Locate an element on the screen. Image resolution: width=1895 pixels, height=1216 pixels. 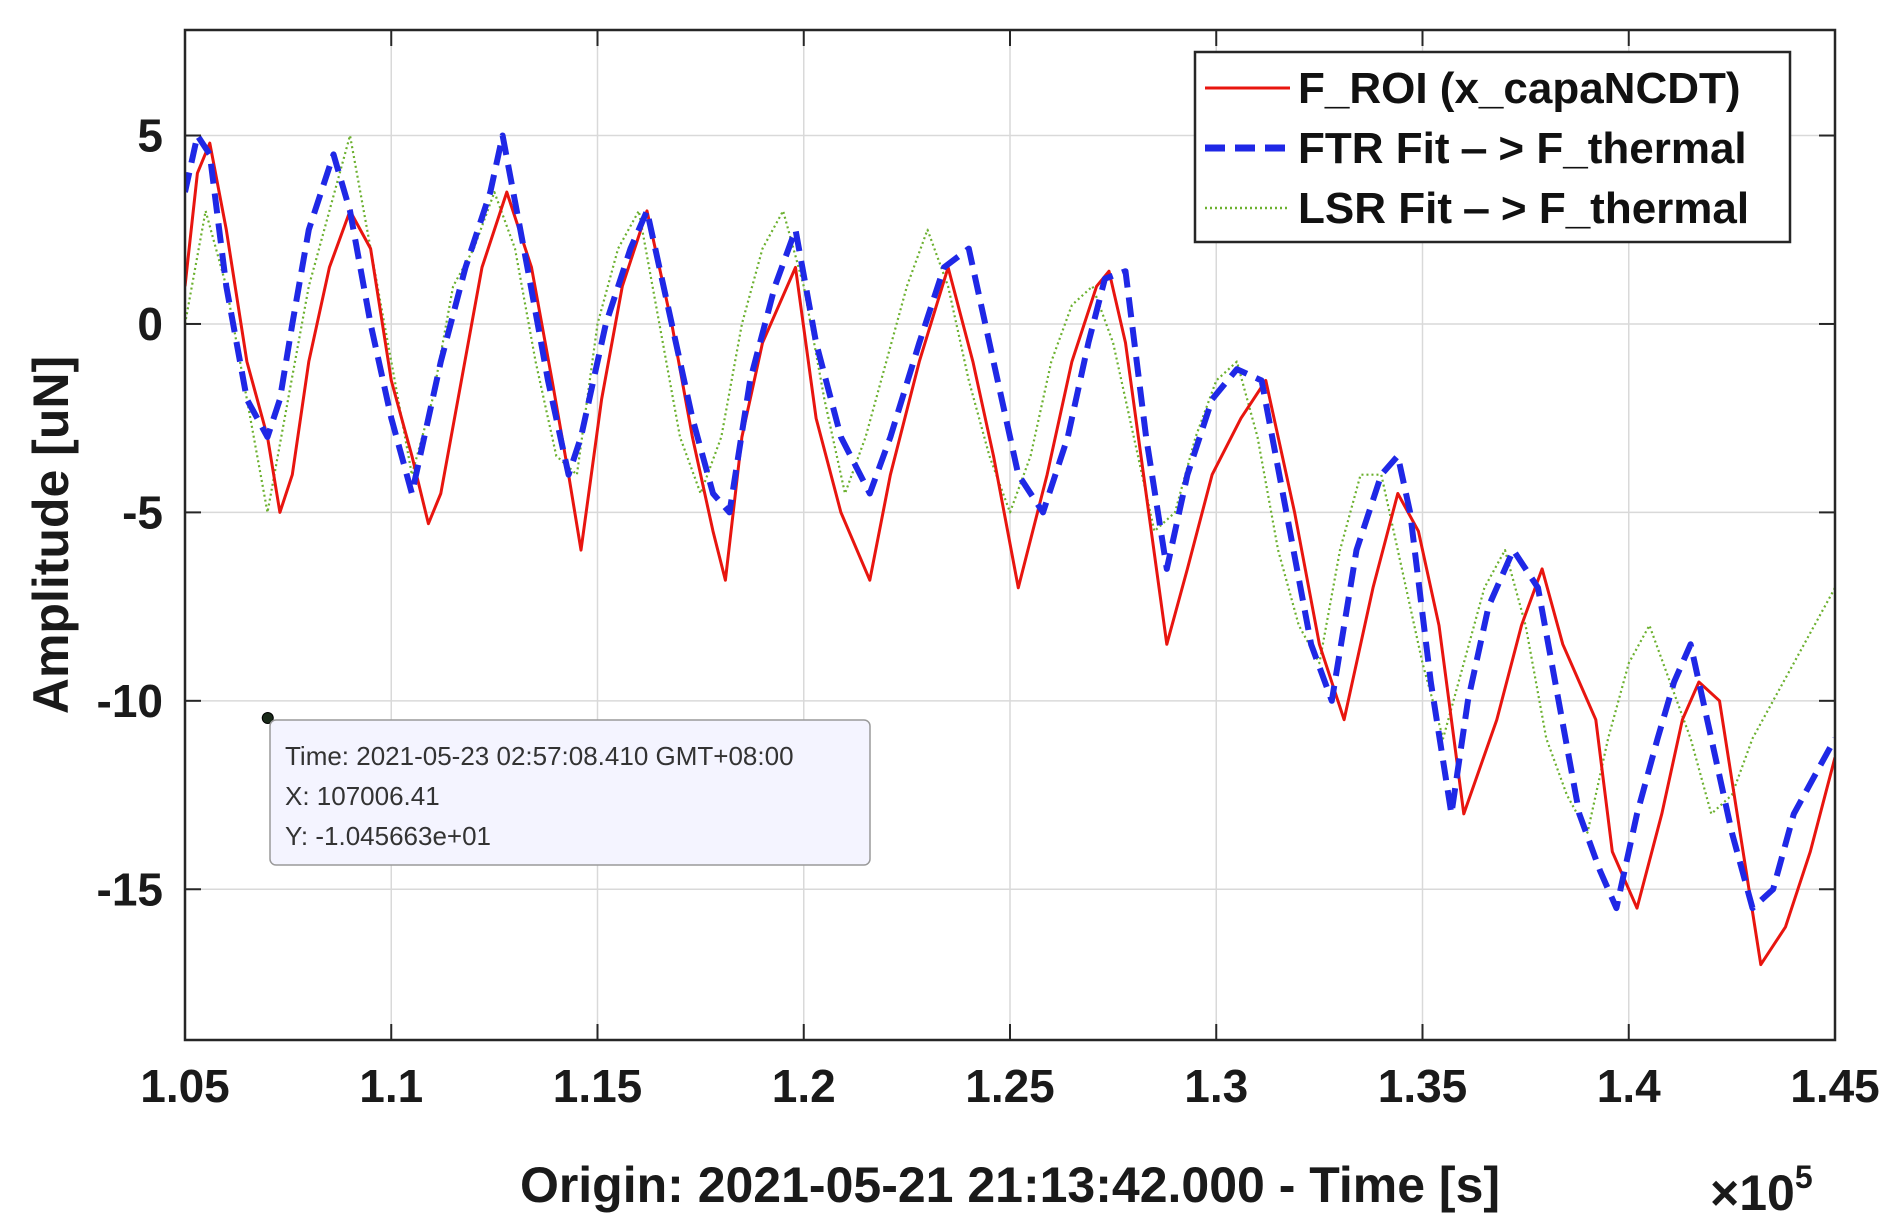
legend-box is located at coordinates (1492, 147).